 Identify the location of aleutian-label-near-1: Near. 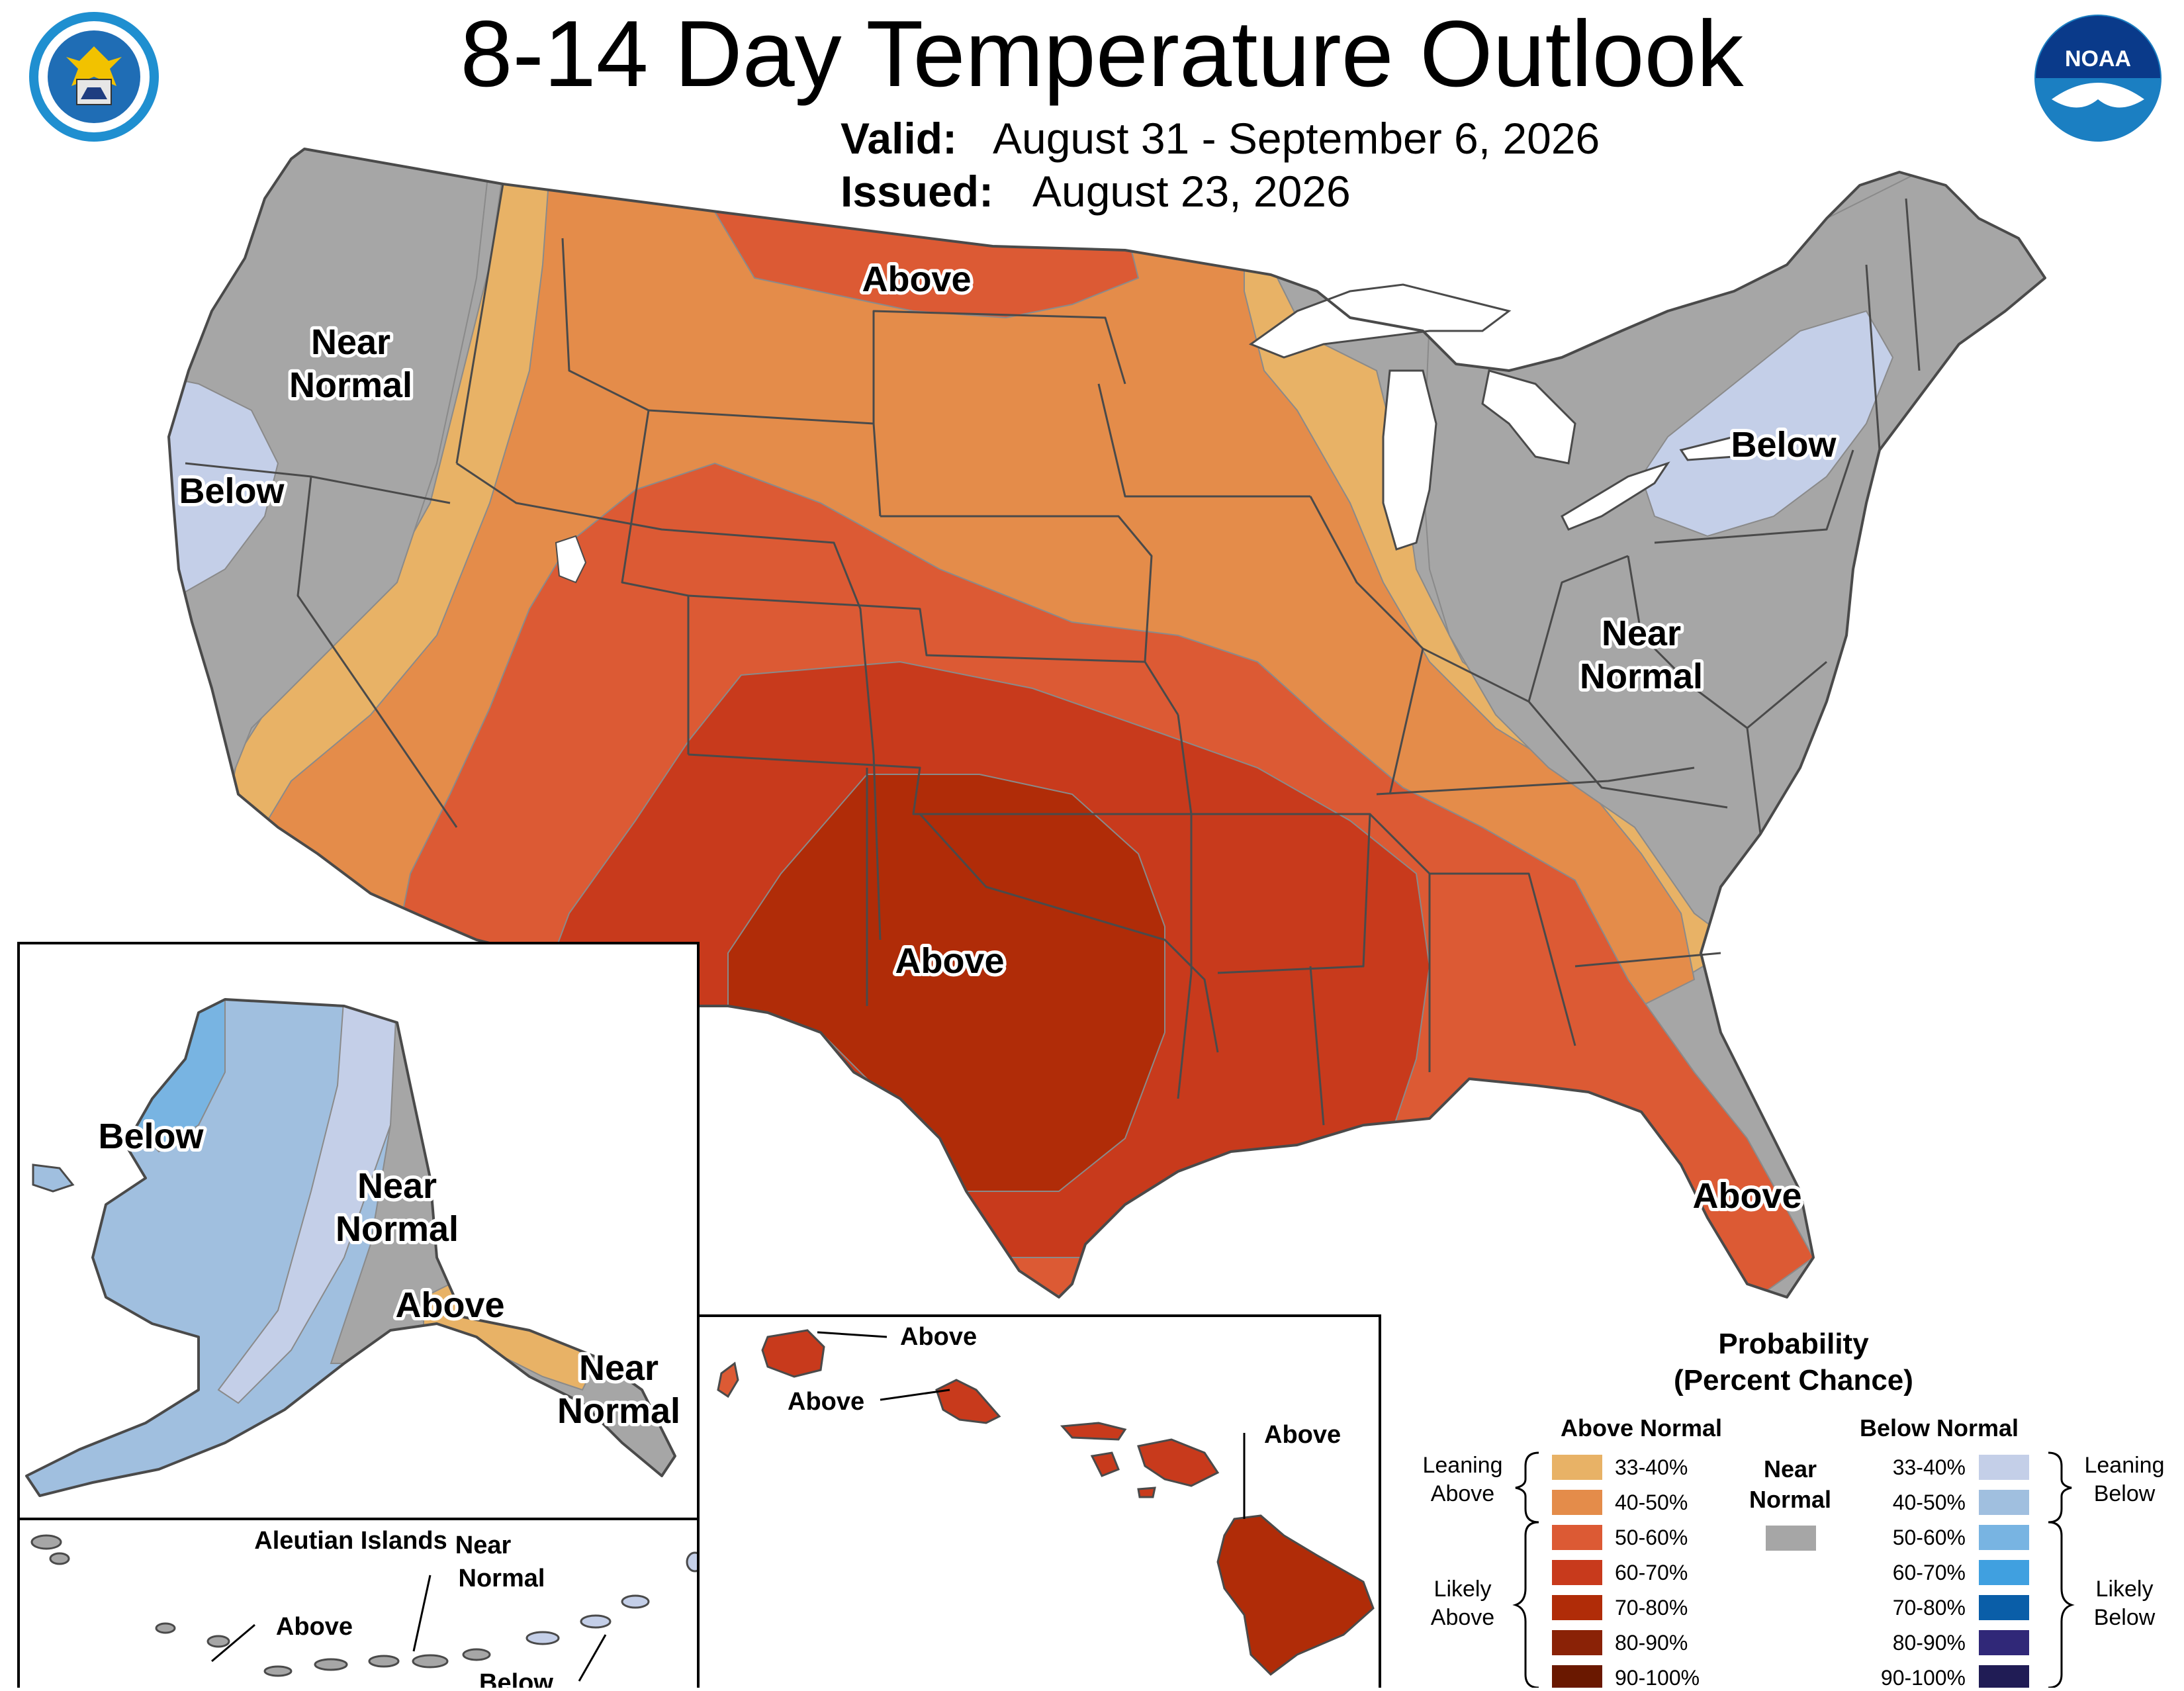
(483, 1545).